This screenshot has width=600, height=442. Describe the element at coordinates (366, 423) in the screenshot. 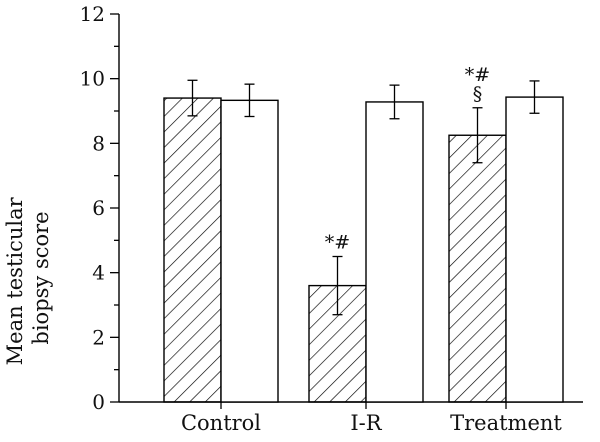

I see `category-label: I-R` at that location.